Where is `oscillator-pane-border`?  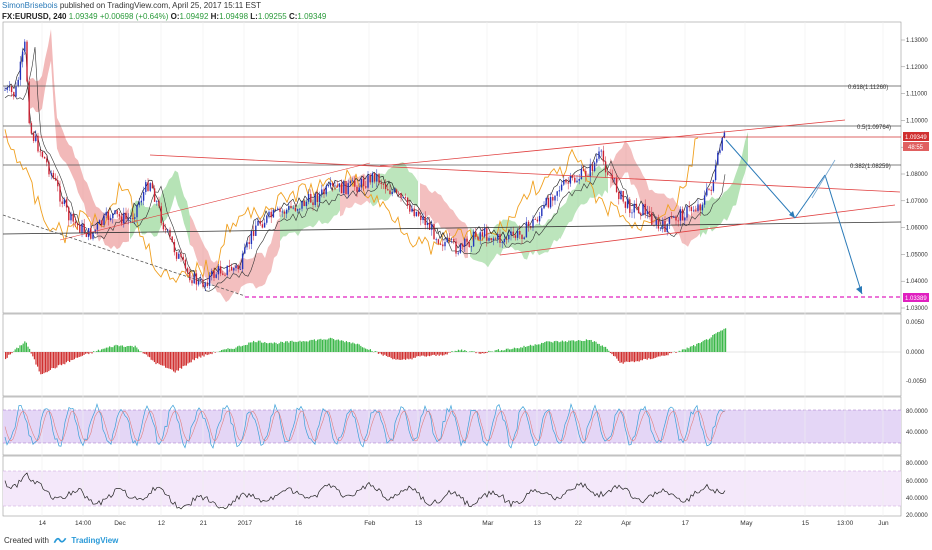 oscillator-pane-border is located at coordinates (452, 355).